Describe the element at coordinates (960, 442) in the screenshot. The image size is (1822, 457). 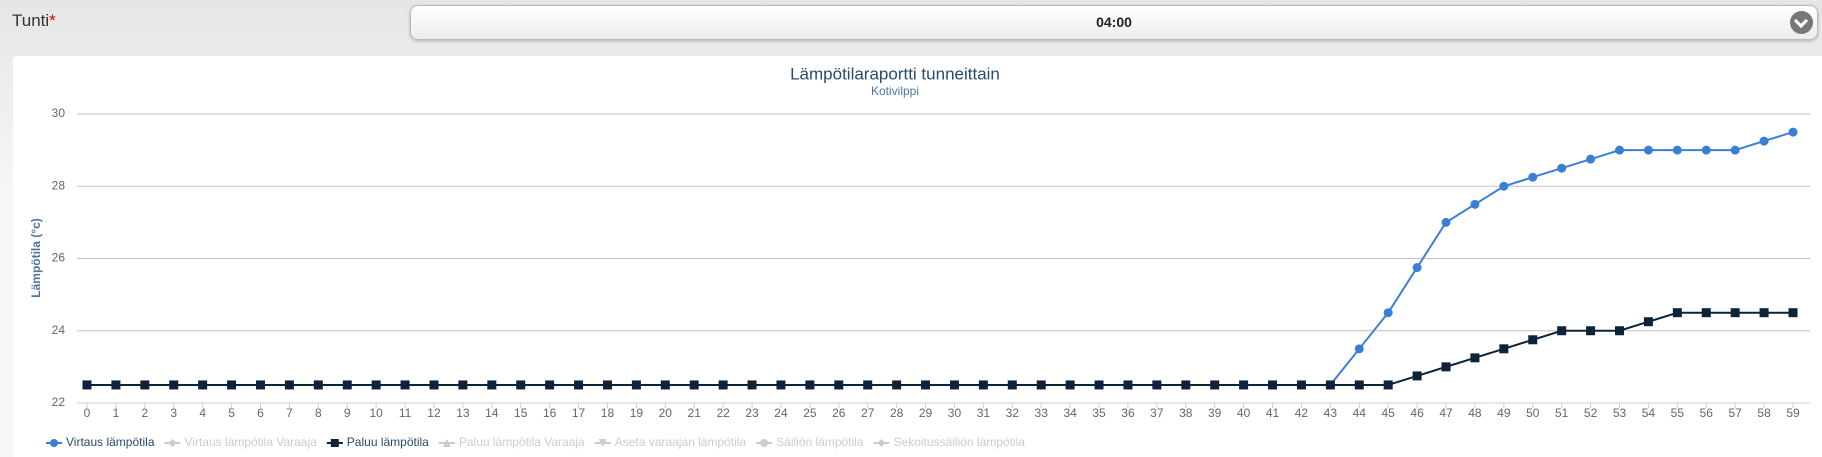
I see `legend-item: Sekoitussäiliön lämpötila` at that location.